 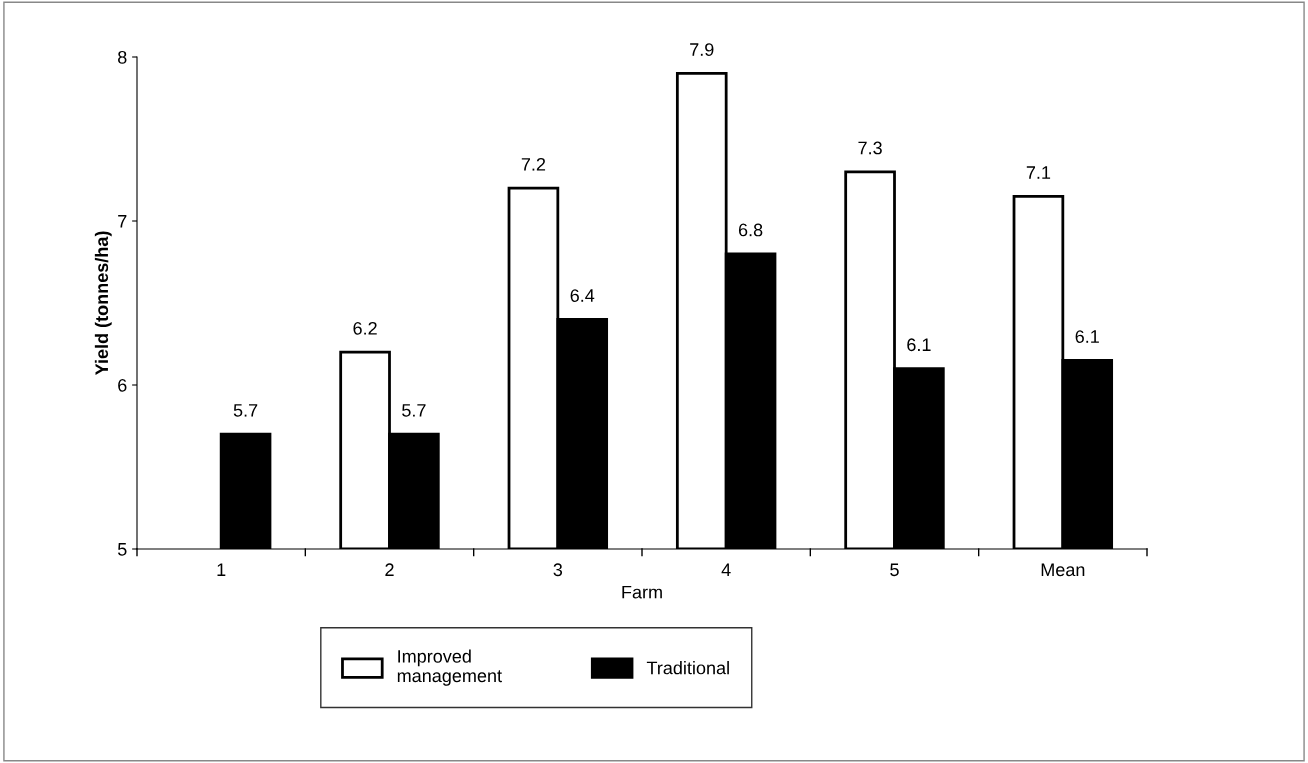 What do you see at coordinates (365, 328) in the screenshot?
I see `data-label: 6.2` at bounding box center [365, 328].